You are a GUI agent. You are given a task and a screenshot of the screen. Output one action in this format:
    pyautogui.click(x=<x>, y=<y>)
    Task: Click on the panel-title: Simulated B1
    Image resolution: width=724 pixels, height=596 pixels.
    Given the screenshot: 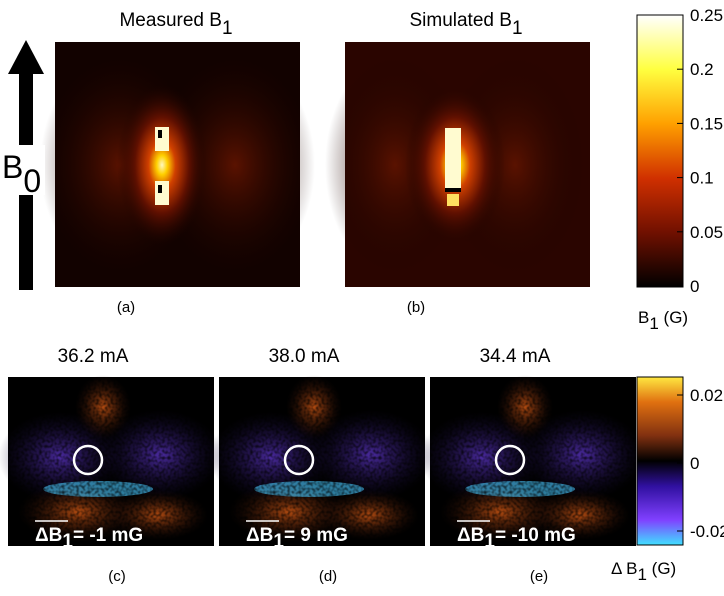 What is the action you would take?
    pyautogui.click(x=465, y=24)
    